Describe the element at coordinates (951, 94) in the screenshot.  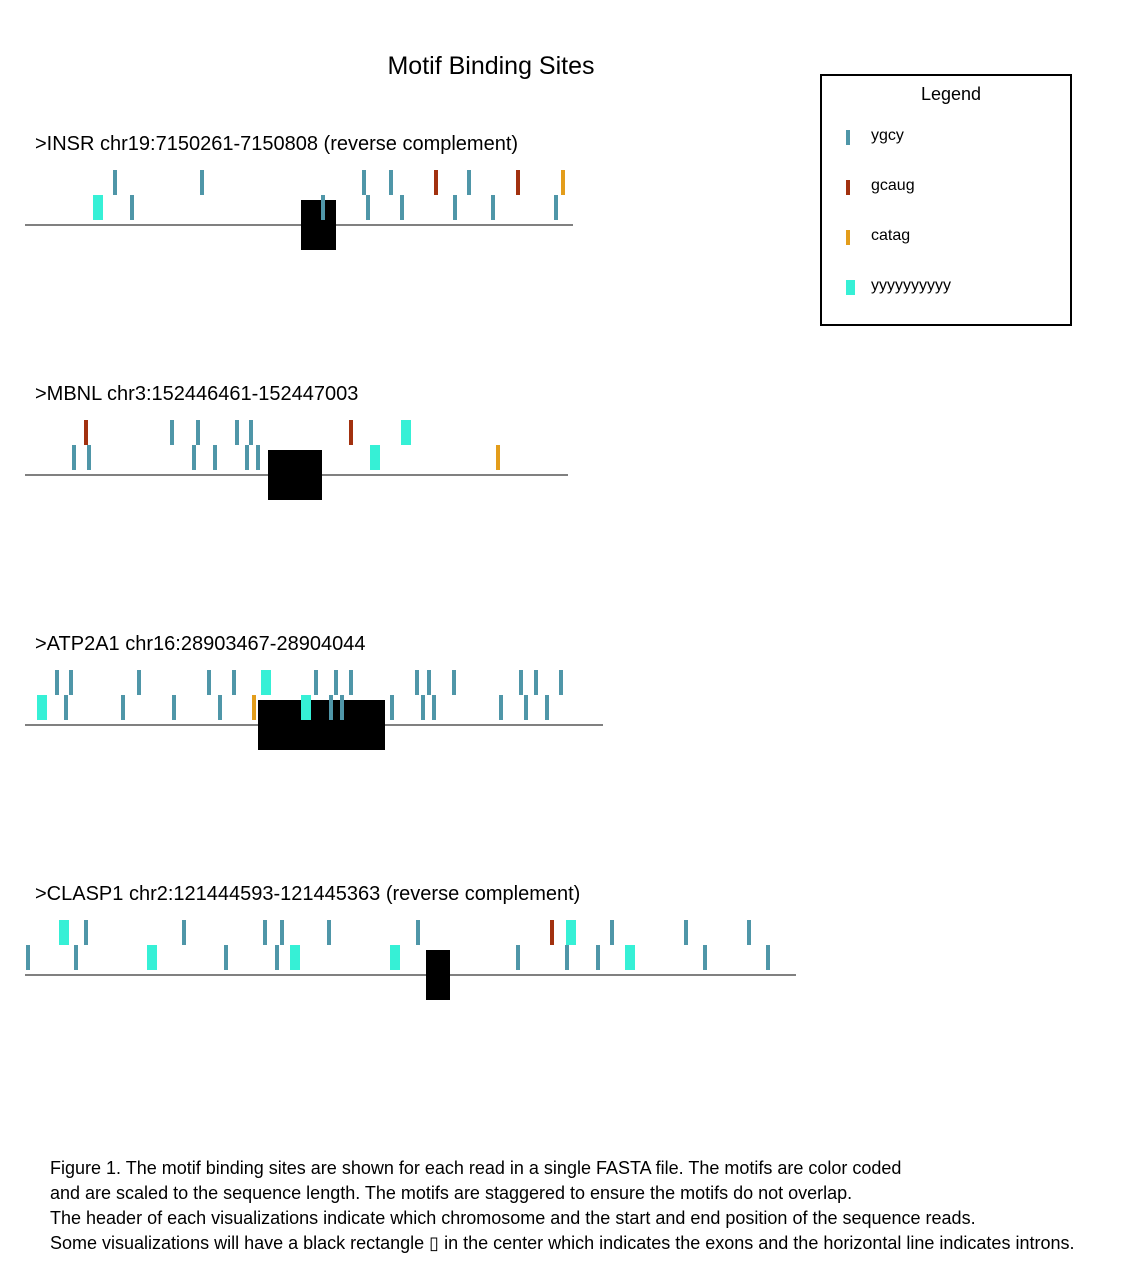
I see `legend-title: Legend` at that location.